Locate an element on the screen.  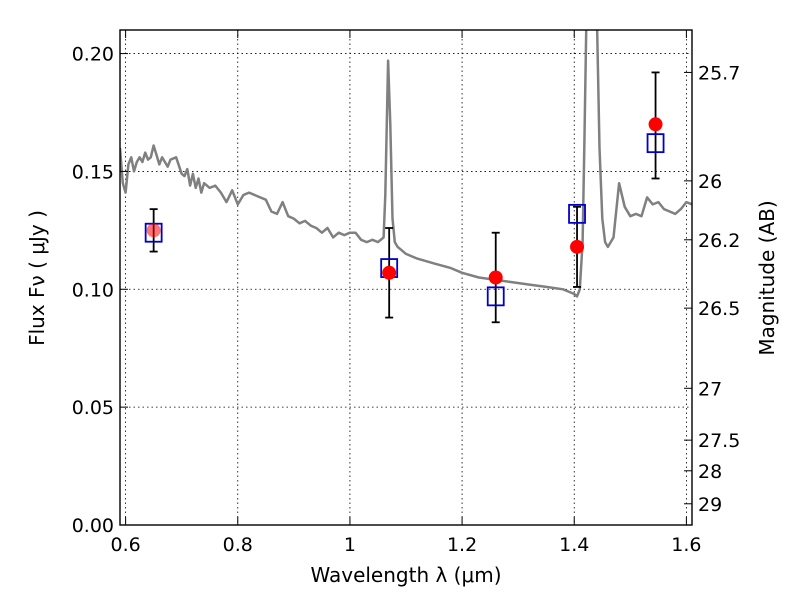
x-axis-title: Wavelength λ (μm) is located at coordinates (405, 575).